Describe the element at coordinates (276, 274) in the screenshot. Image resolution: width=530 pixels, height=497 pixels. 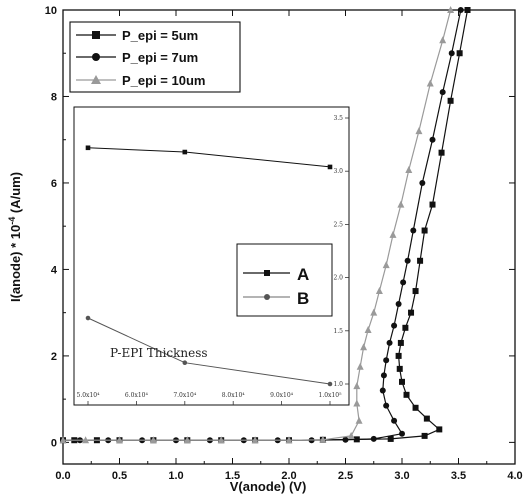
I see `inset-legend-entry-a: A` at that location.